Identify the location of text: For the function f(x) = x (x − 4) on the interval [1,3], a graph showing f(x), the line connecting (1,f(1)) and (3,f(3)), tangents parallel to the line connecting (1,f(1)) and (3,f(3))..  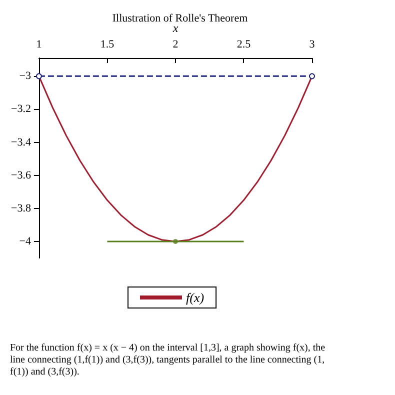
(169, 360).